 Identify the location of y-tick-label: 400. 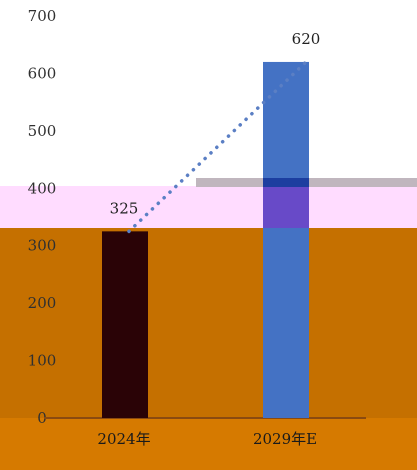
(42, 188).